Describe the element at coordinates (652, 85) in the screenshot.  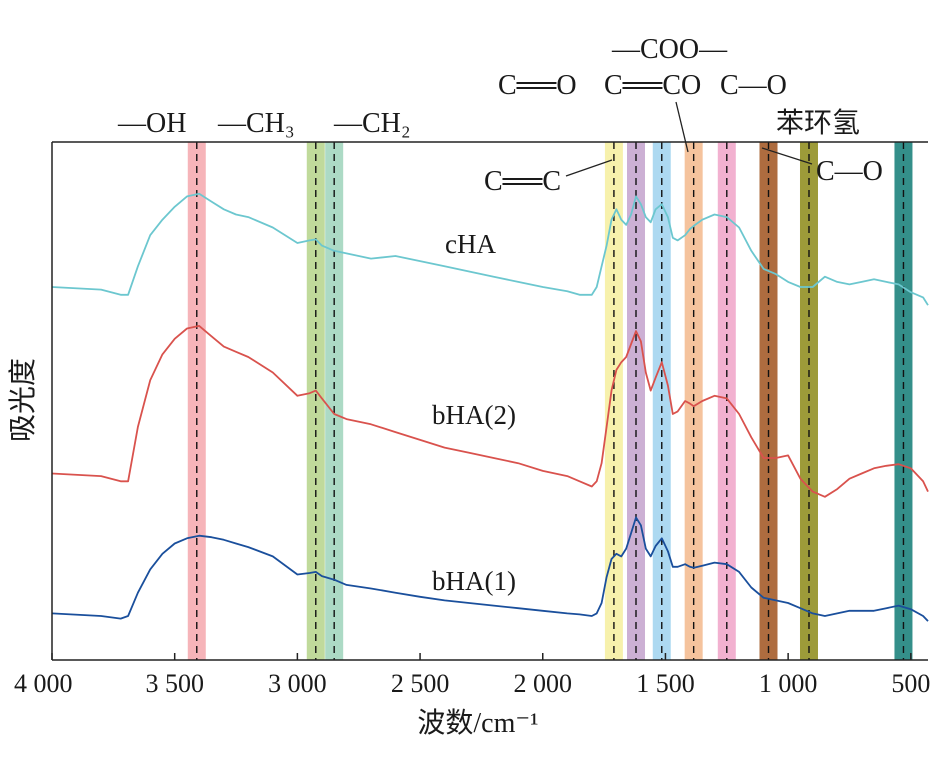
I see `annotation-co2: C══CO` at that location.